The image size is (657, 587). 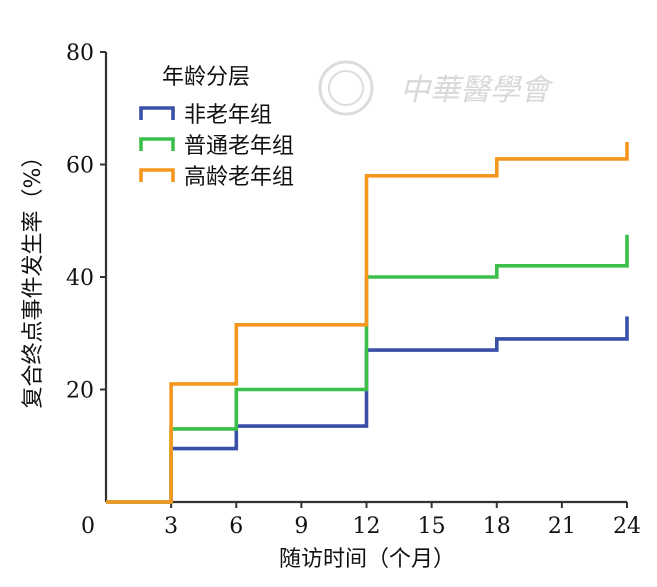 What do you see at coordinates (432, 526) in the screenshot?
I see `x-tick-label: 15` at bounding box center [432, 526].